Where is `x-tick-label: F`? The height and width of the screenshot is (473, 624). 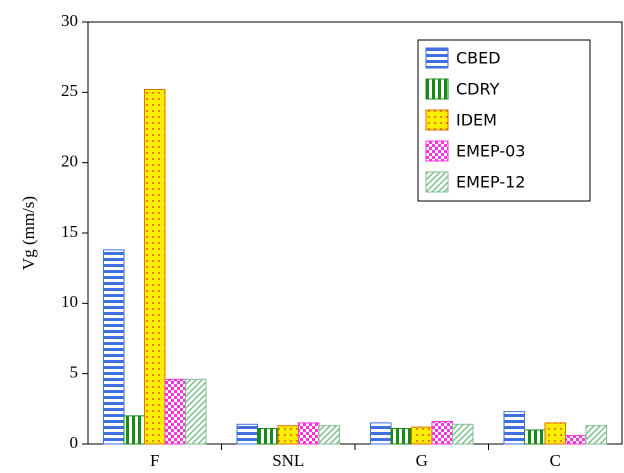 x-tick-label: F is located at coordinates (154, 460).